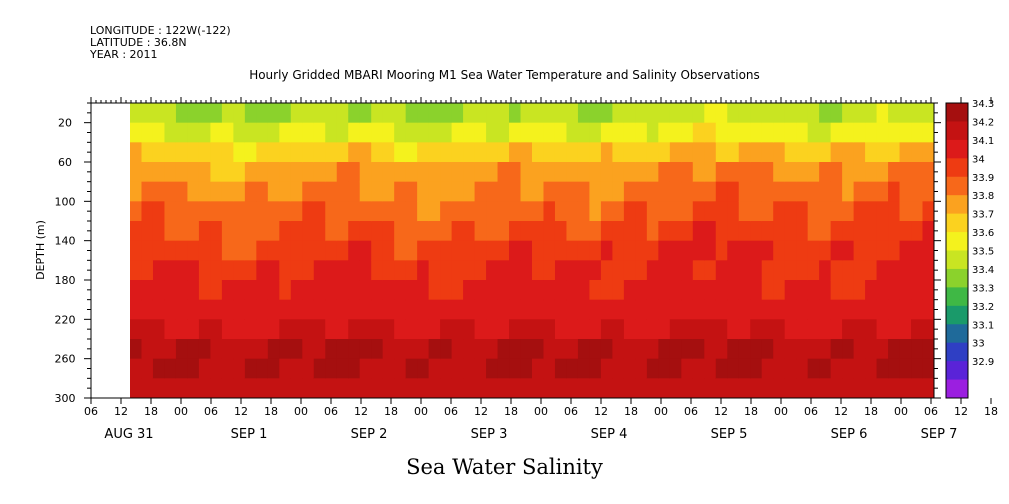  I want to click on x-tick-label: 18, so click(391, 411).